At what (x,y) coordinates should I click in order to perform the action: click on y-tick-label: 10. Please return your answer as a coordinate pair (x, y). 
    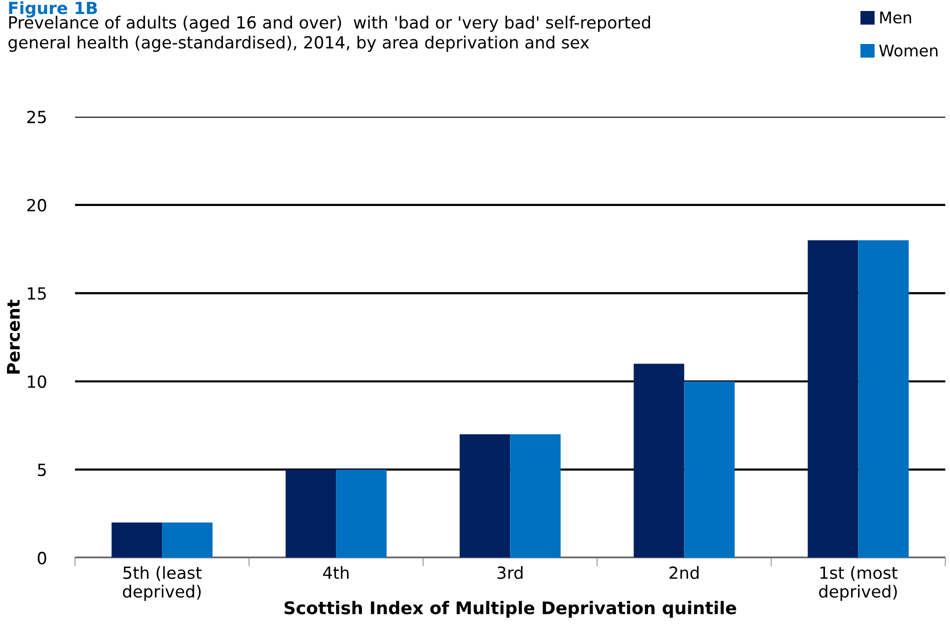
    Looking at the image, I should click on (37, 381).